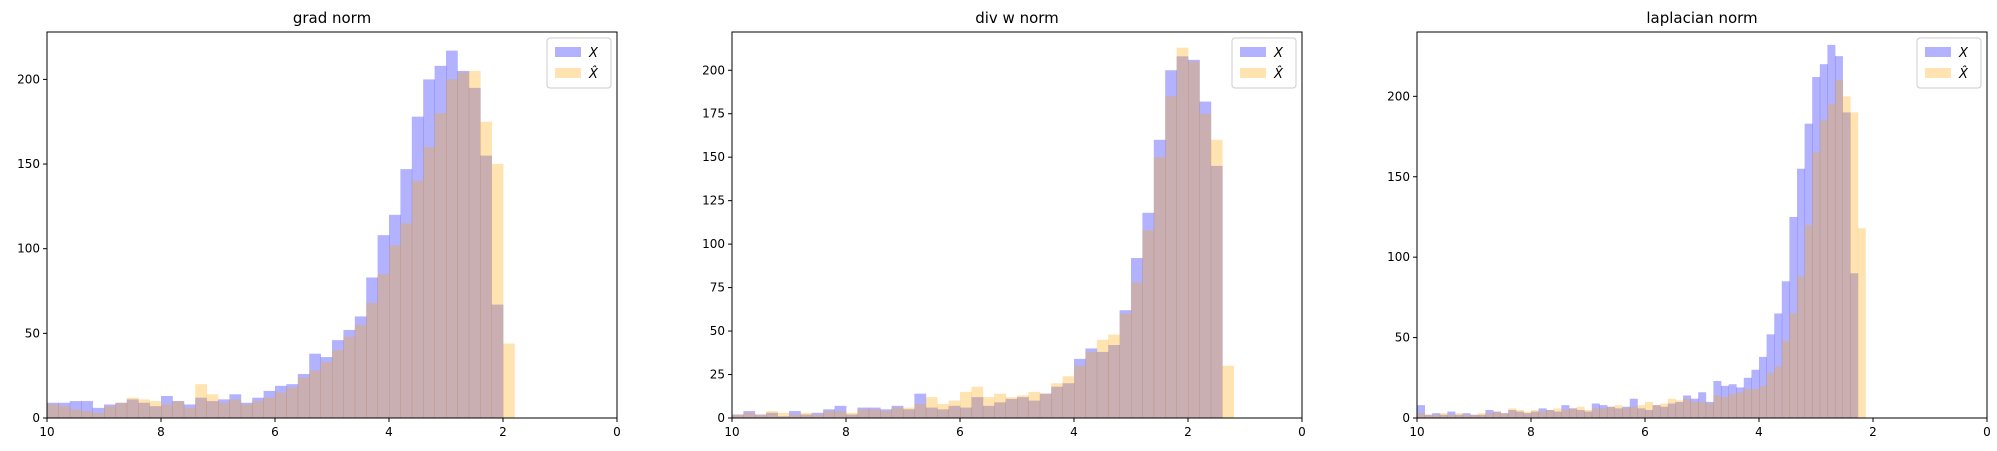 This screenshot has width=1997, height=451. I want to click on legend-label: X, so click(1278, 53).